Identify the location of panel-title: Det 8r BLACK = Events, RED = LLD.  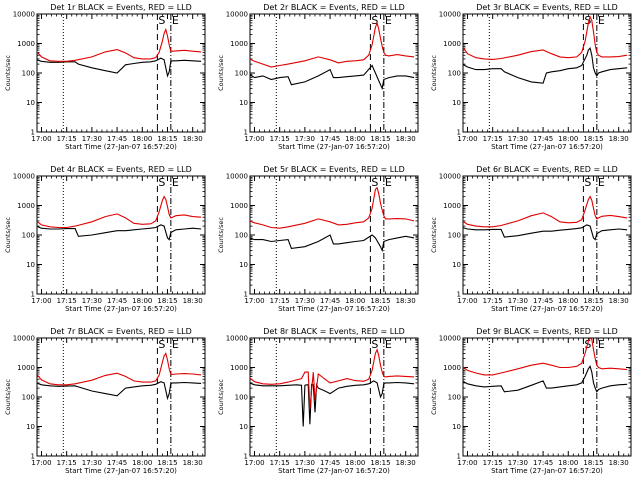
(334, 331).